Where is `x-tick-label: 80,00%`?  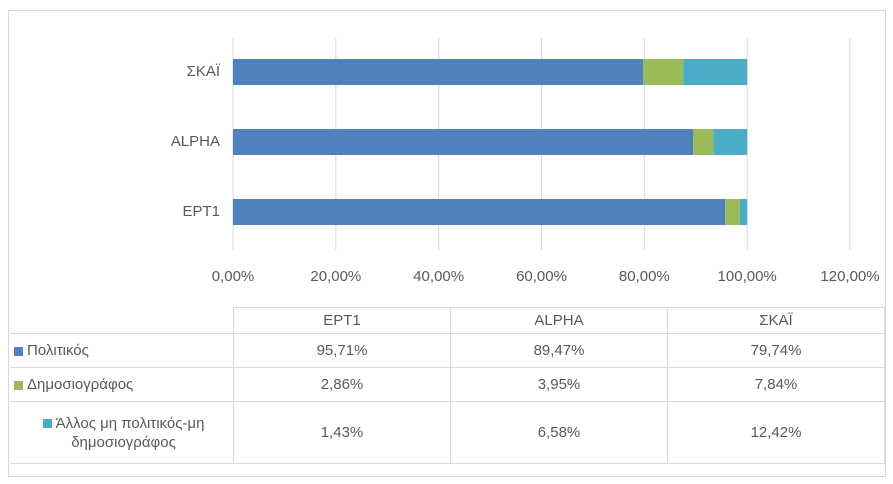
x-tick-label: 80,00% is located at coordinates (644, 276).